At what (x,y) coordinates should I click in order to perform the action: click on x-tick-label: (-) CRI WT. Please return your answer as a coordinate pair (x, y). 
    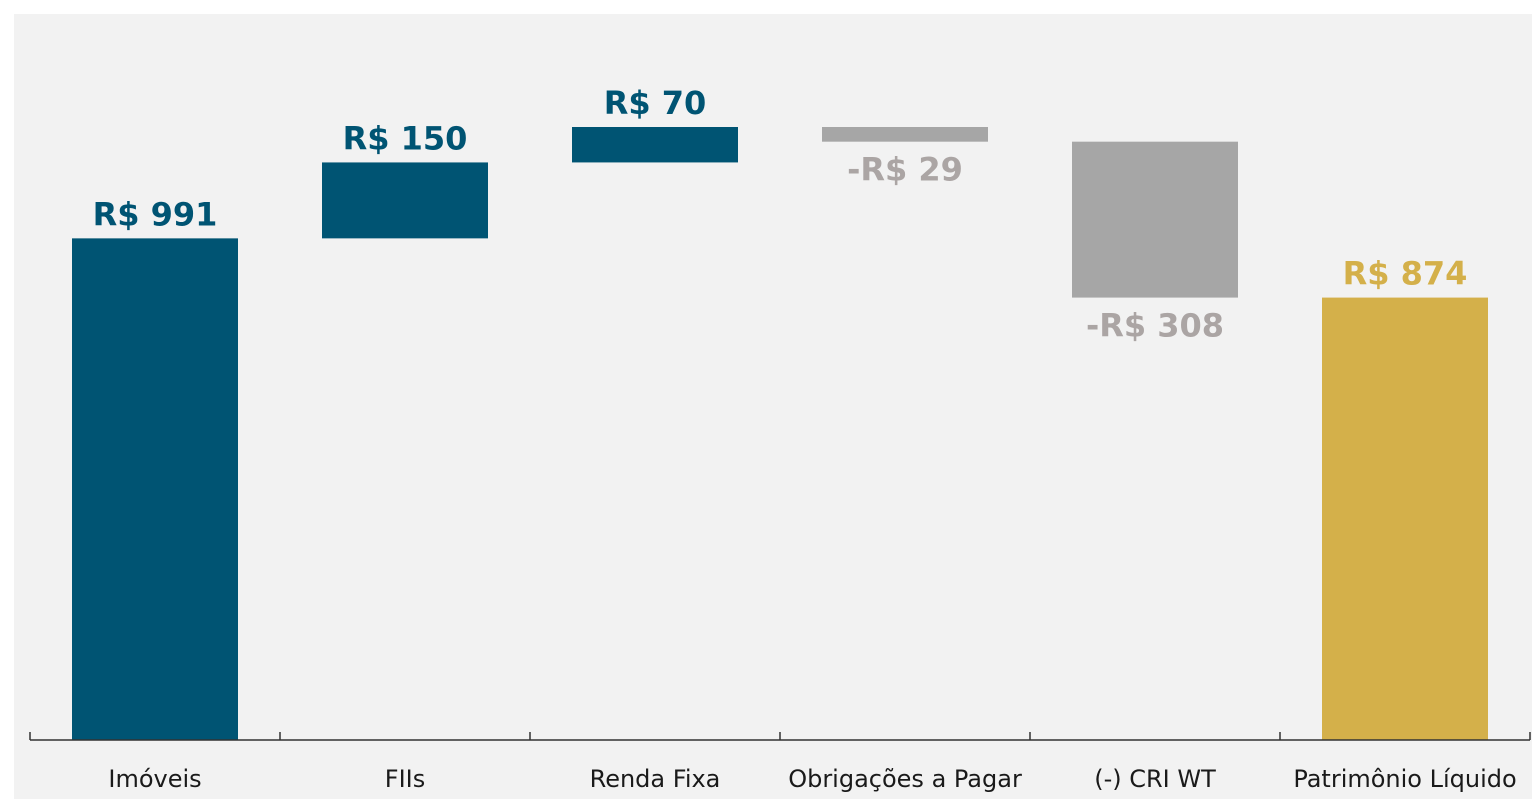
    Looking at the image, I should click on (1155, 779).